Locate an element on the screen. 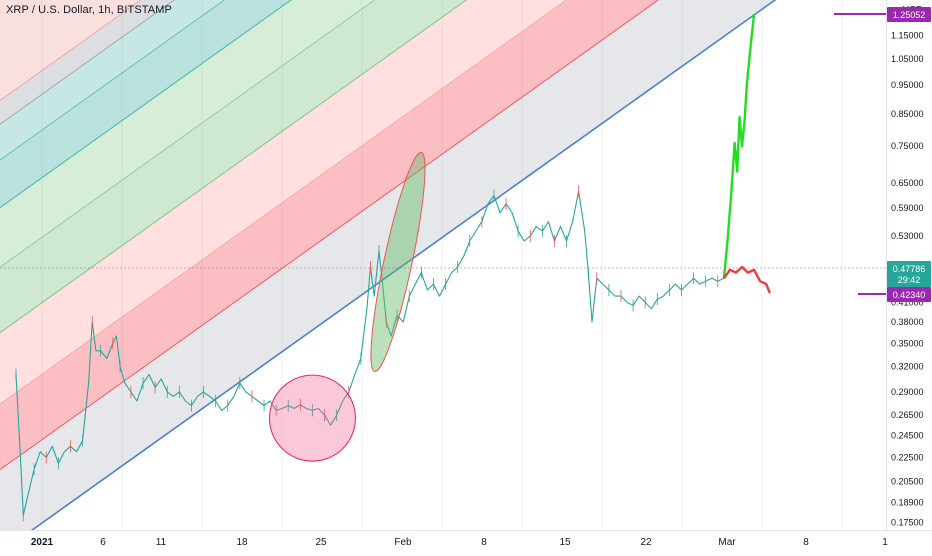 The height and width of the screenshot is (556, 932). price-tick-label: 0.35000 is located at coordinates (907, 343).